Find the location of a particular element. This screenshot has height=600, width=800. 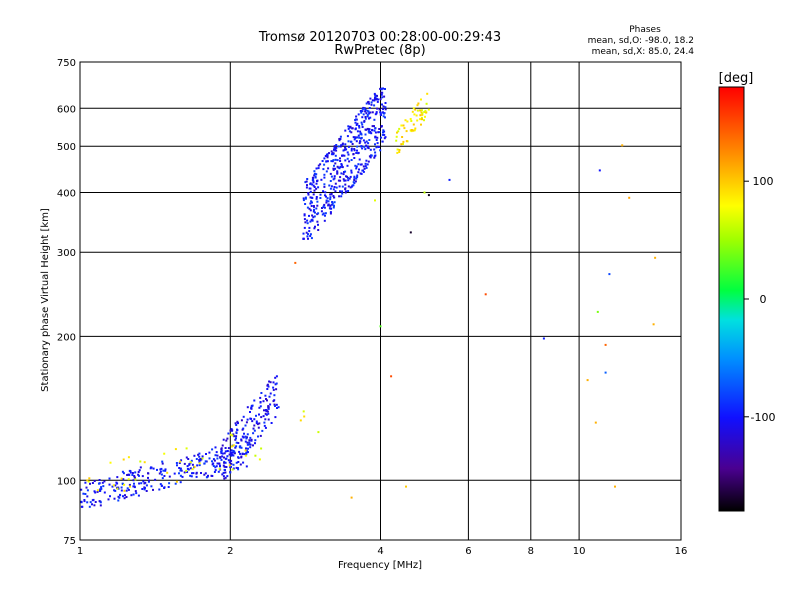

colorbar is located at coordinates (731, 299).